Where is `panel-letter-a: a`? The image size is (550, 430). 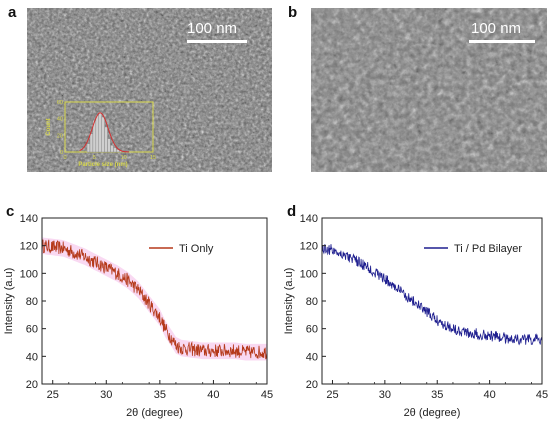 panel-letter-a: a is located at coordinates (12, 12).